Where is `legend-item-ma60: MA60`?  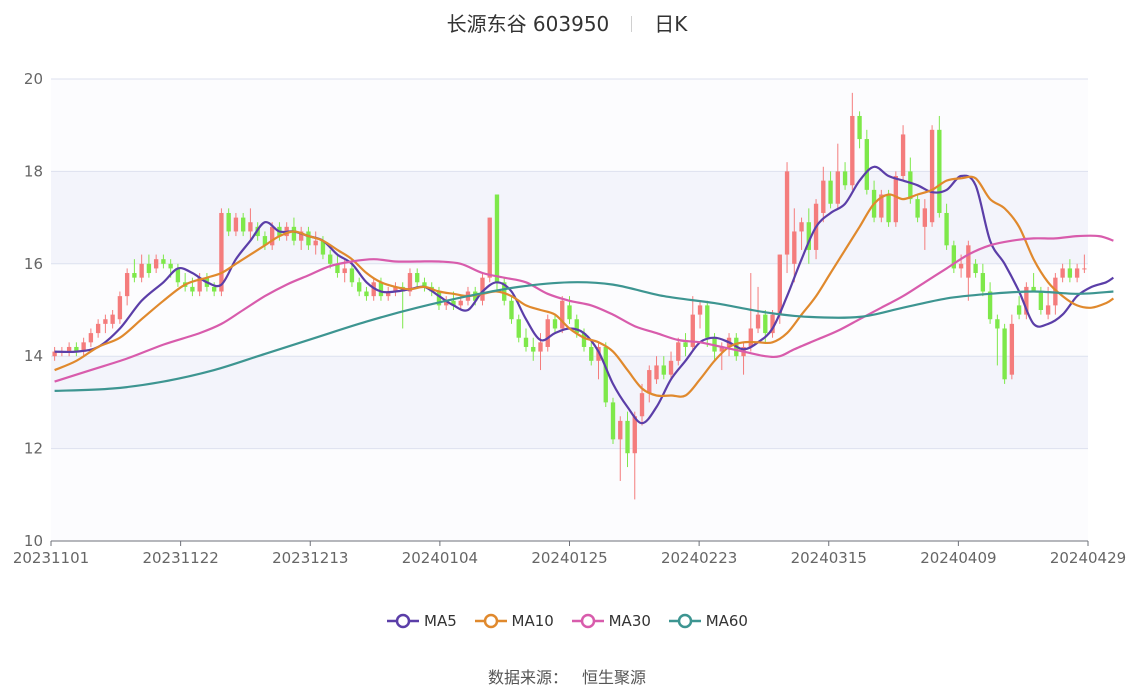 legend-item-ma60: MA60 is located at coordinates (708, 621).